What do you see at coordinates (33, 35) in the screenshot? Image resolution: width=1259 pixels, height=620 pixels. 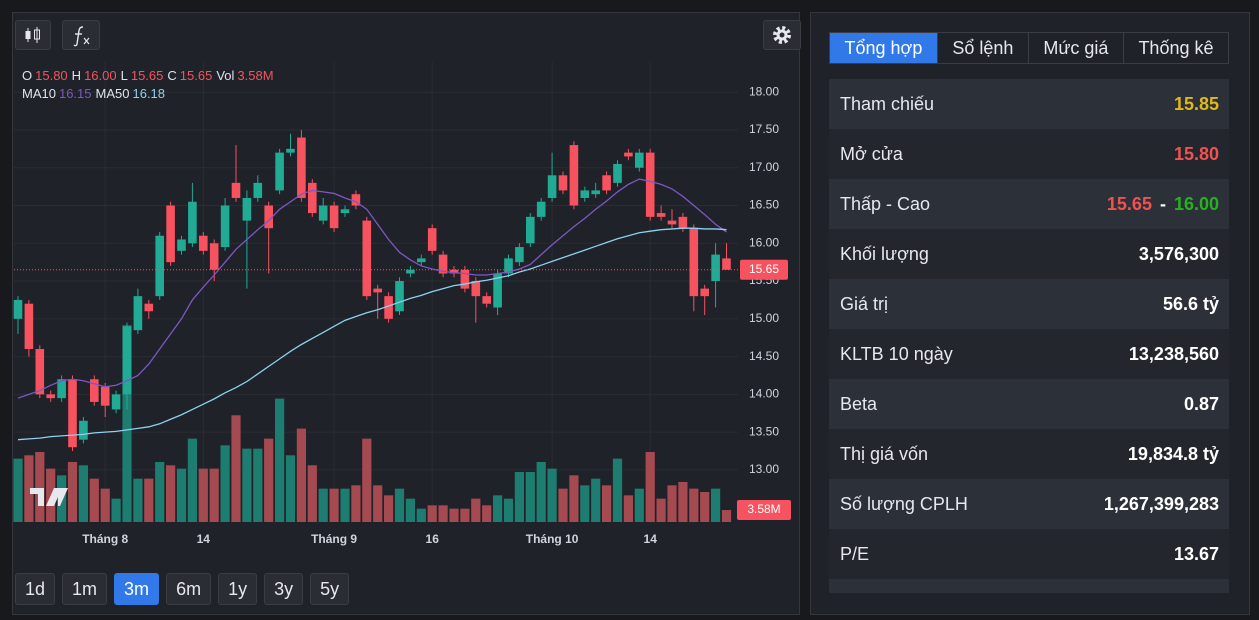 I see `candle-type-button` at bounding box center [33, 35].